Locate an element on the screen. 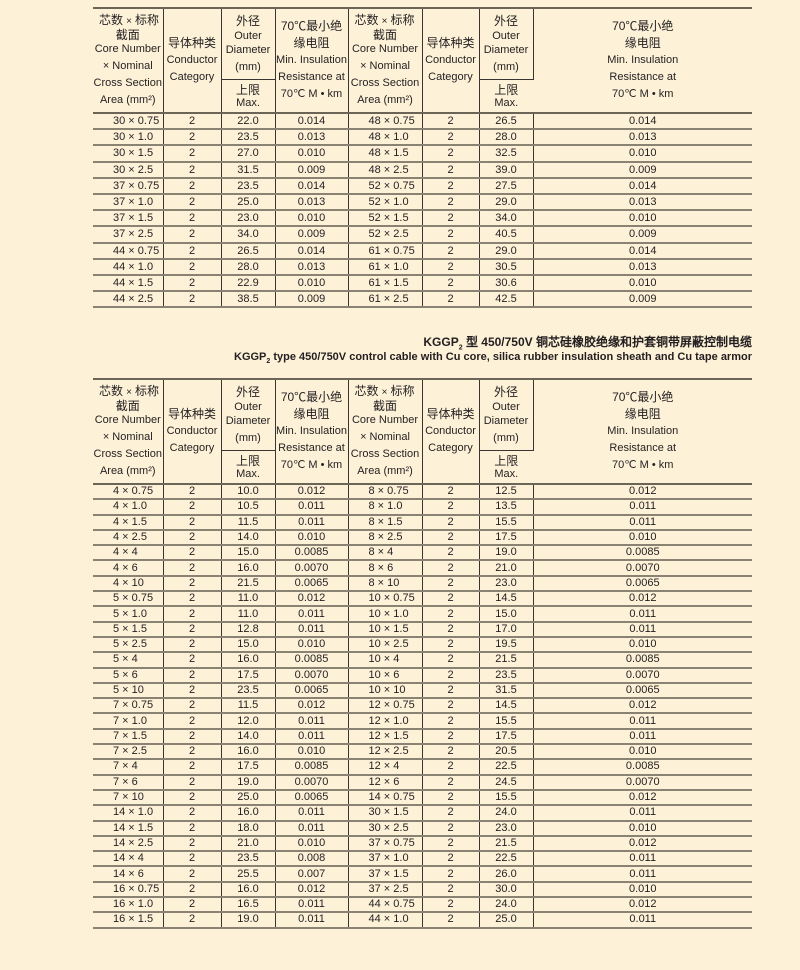 This screenshot has width=800, height=970. cell-core-size: 10 × 1.0 is located at coordinates (385, 614).